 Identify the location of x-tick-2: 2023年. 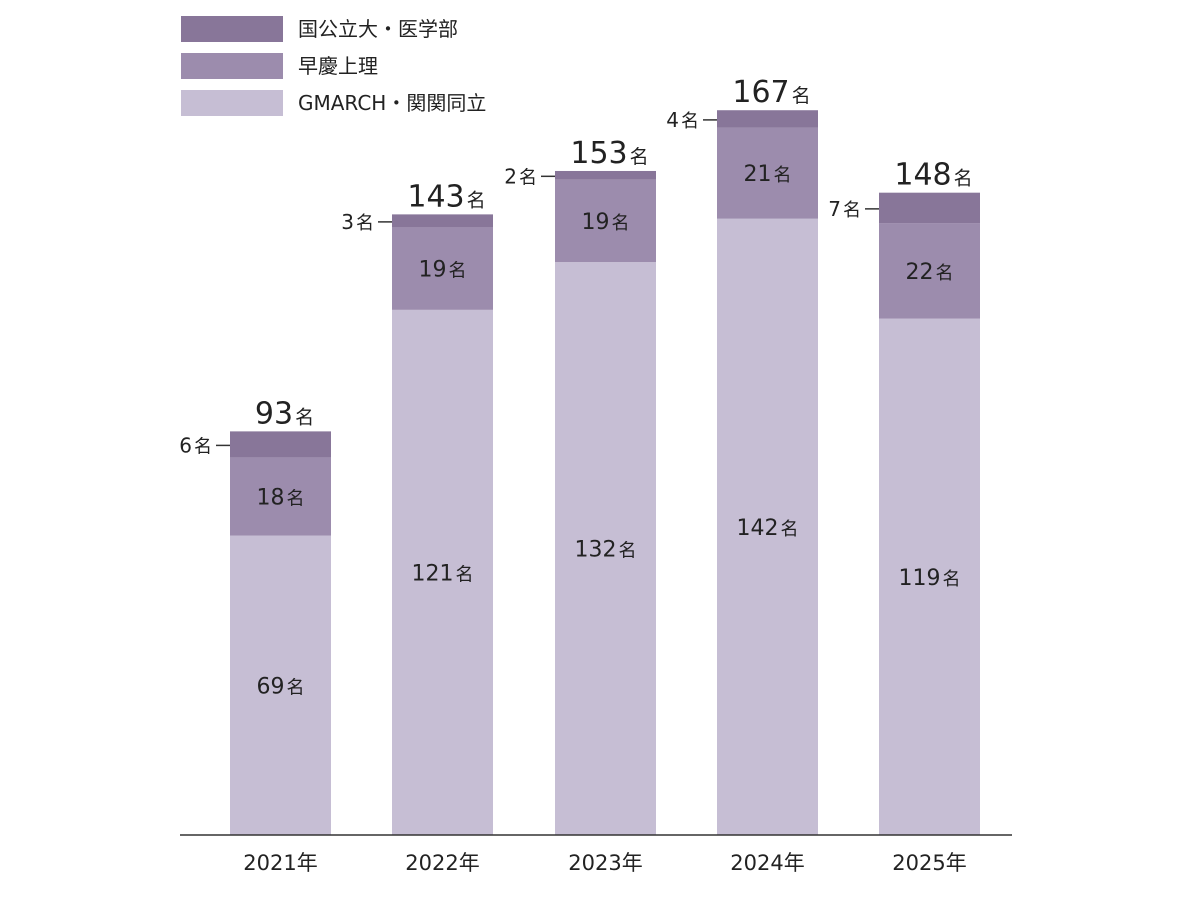
(605, 863).